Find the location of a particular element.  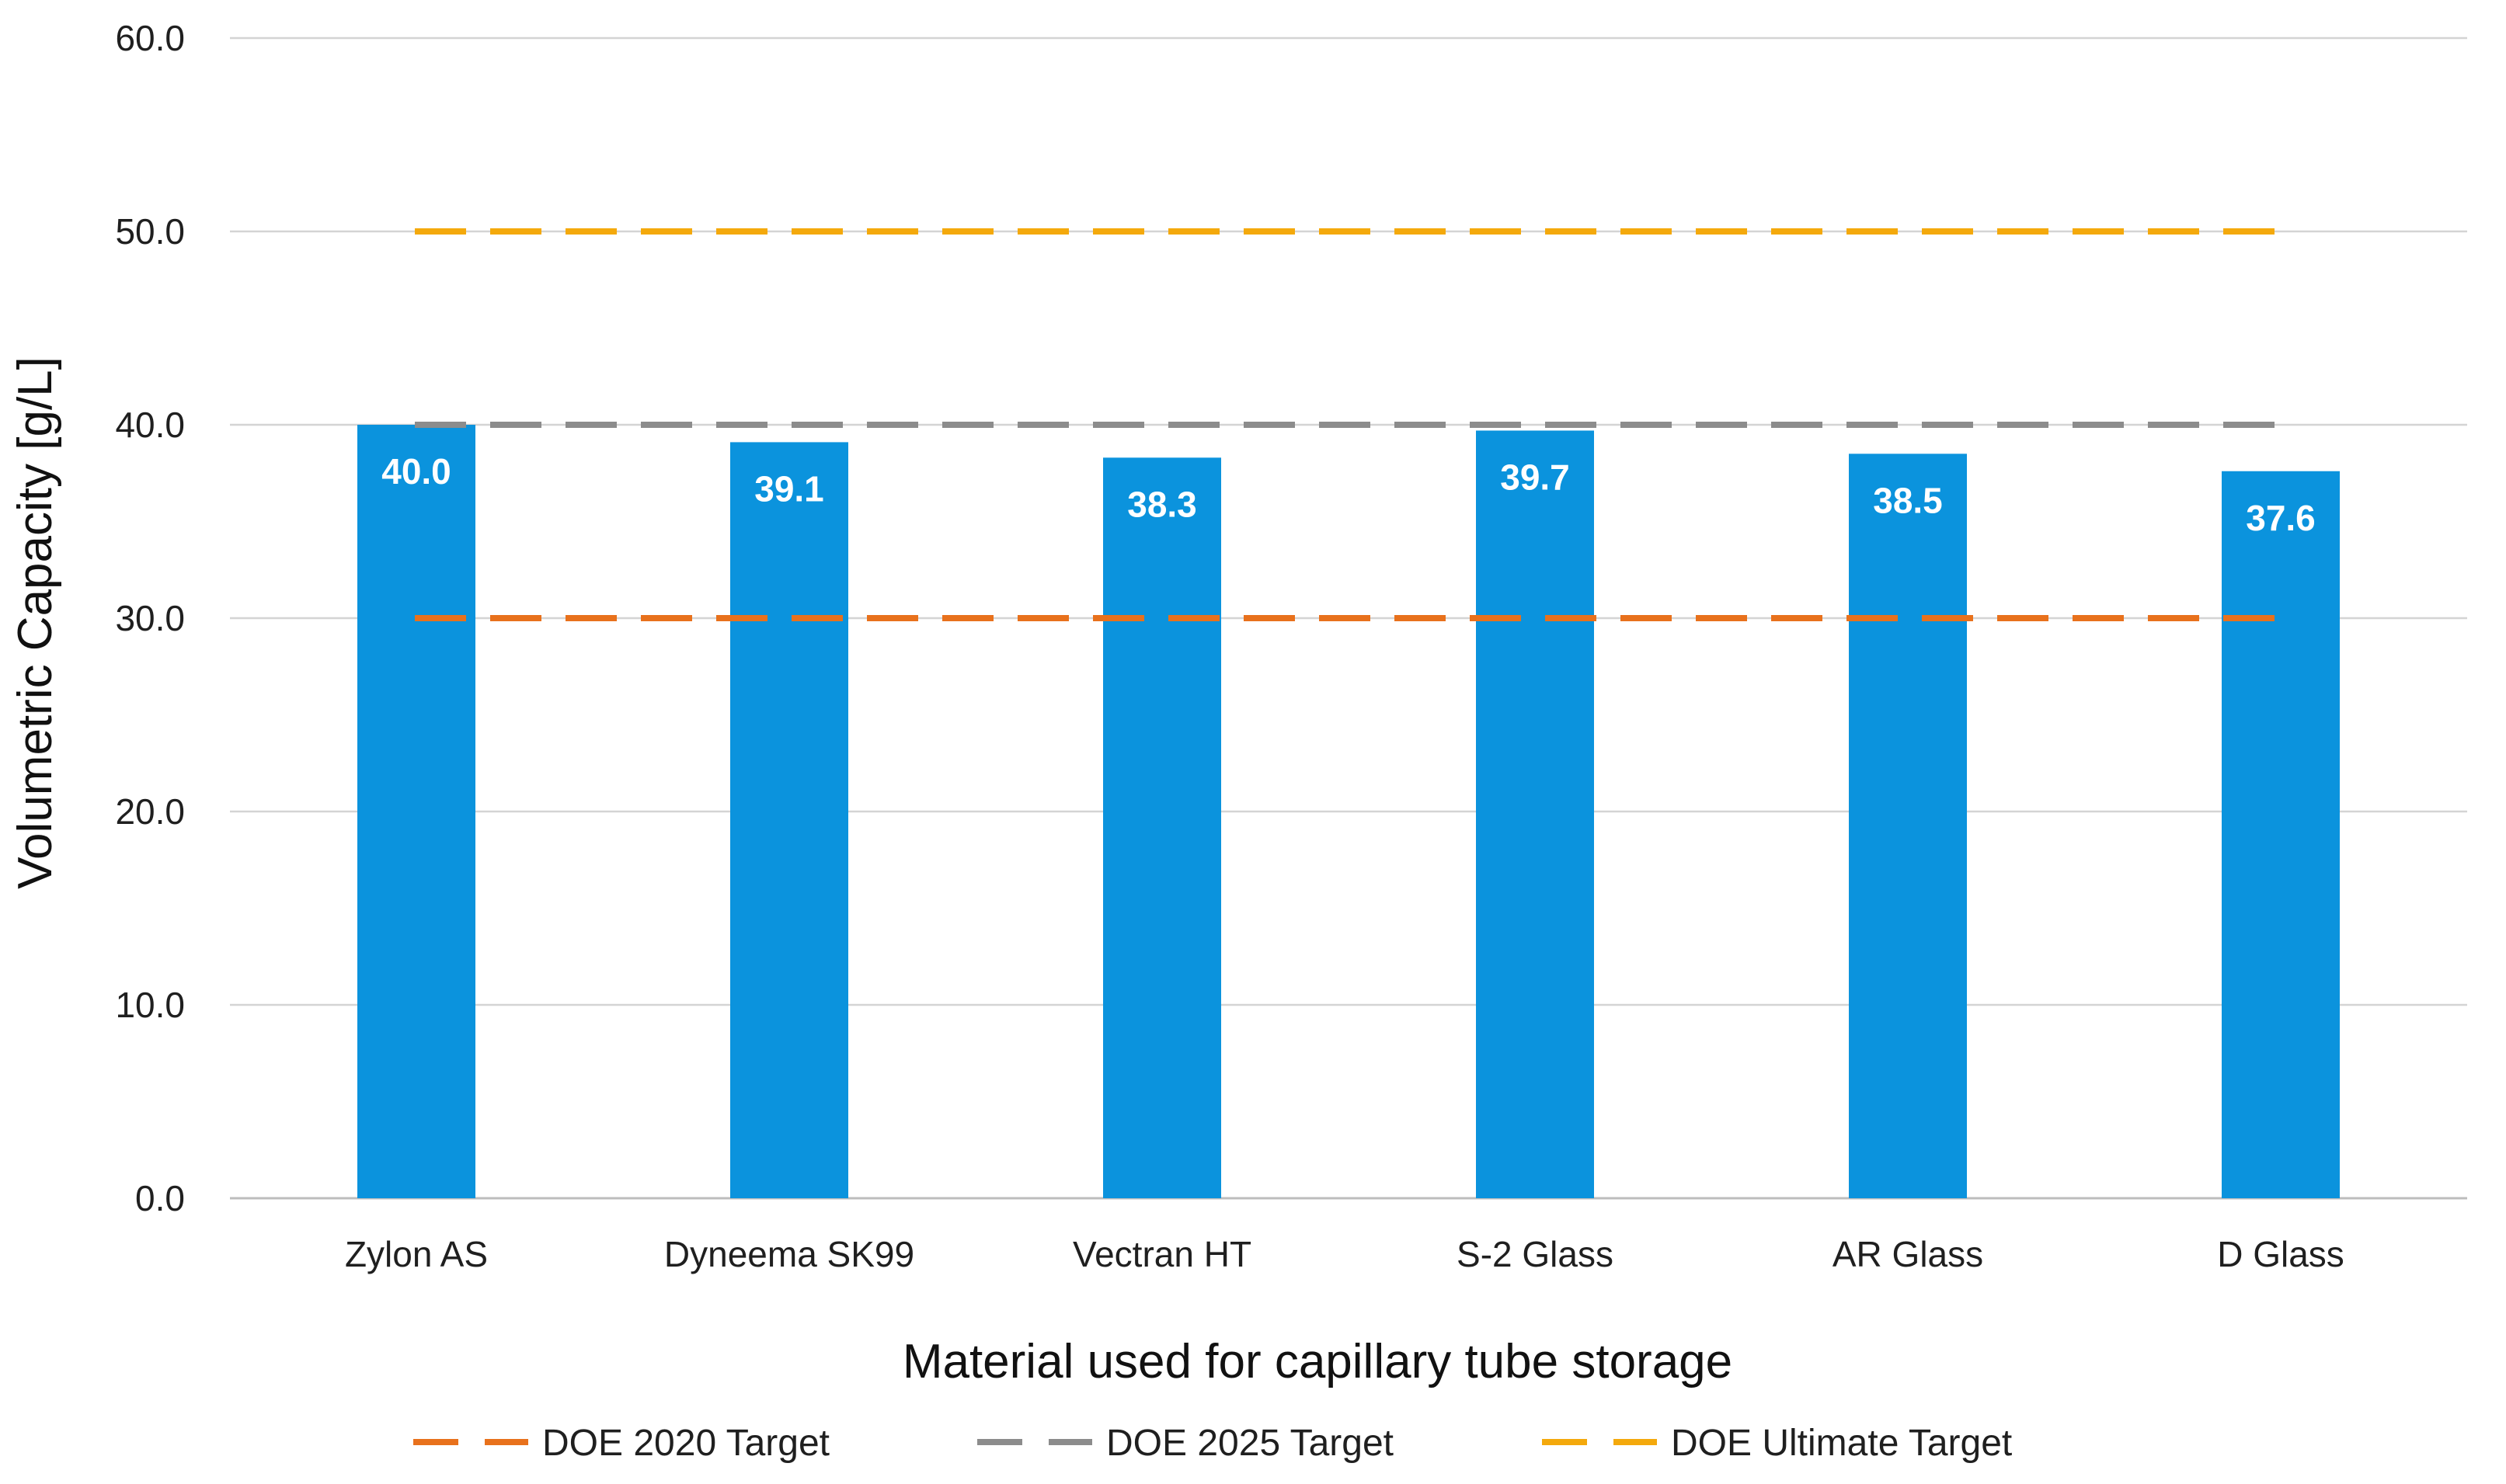

legend-item: DOE 2020 Target is located at coordinates (622, 1443).